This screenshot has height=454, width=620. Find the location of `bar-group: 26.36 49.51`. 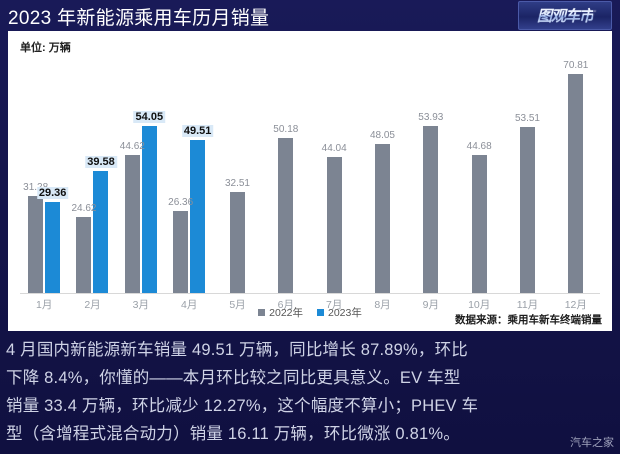

bar-group: 26.36 49.51 is located at coordinates (189, 177).